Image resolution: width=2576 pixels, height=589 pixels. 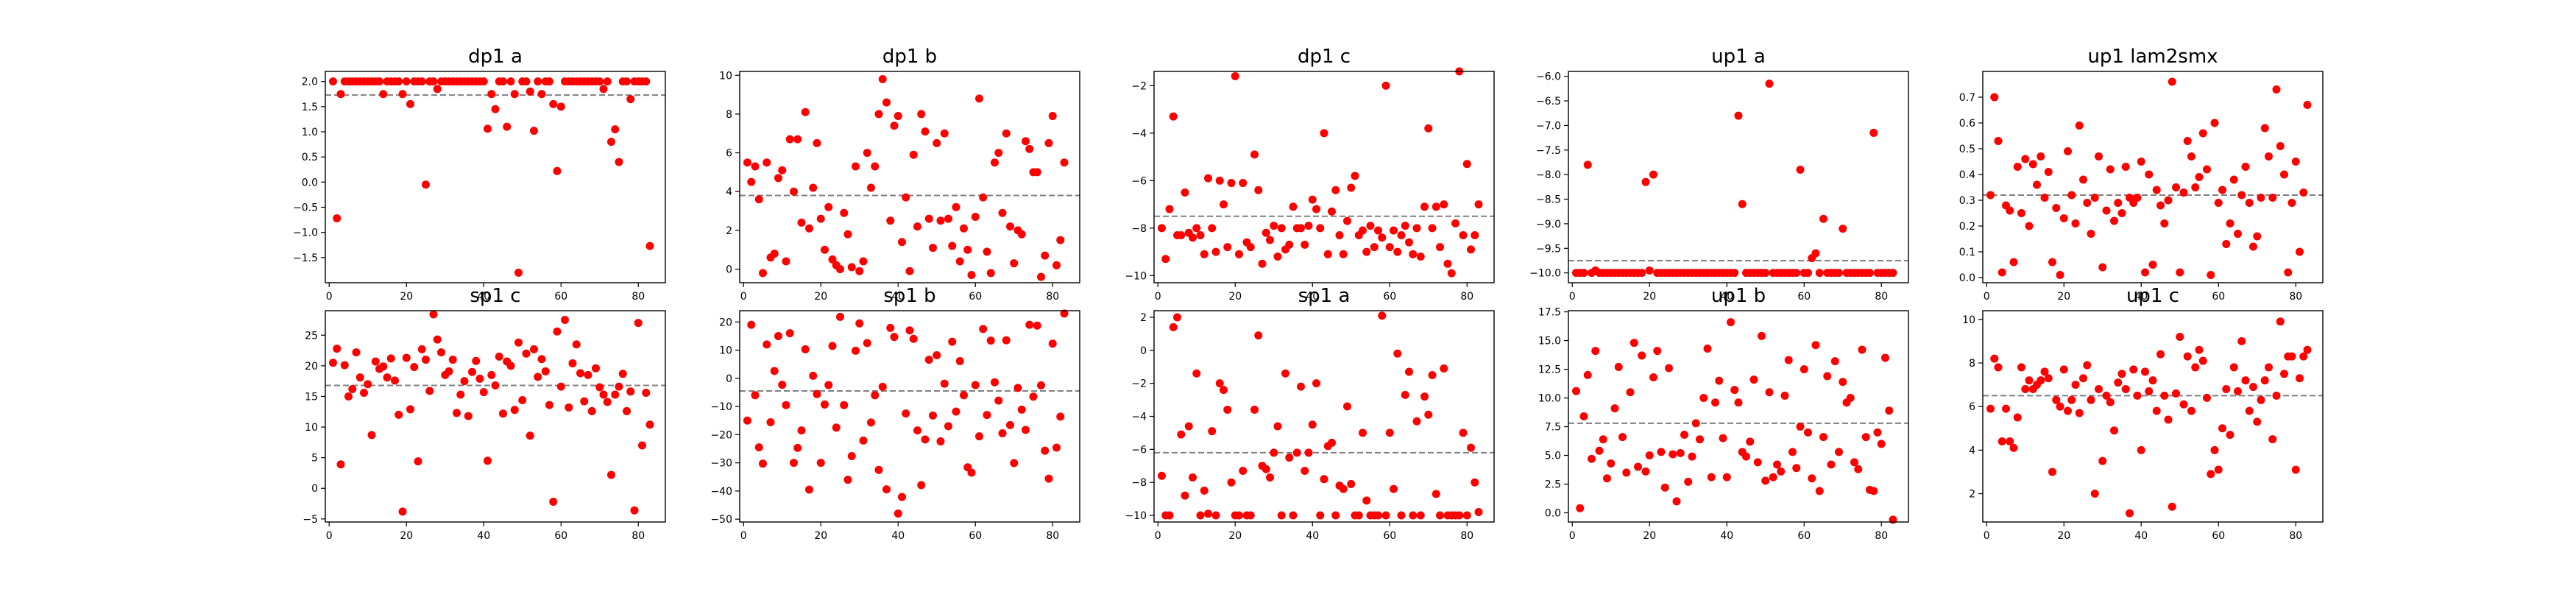 I want to click on x-tick-label: 60, so click(x=2218, y=297).